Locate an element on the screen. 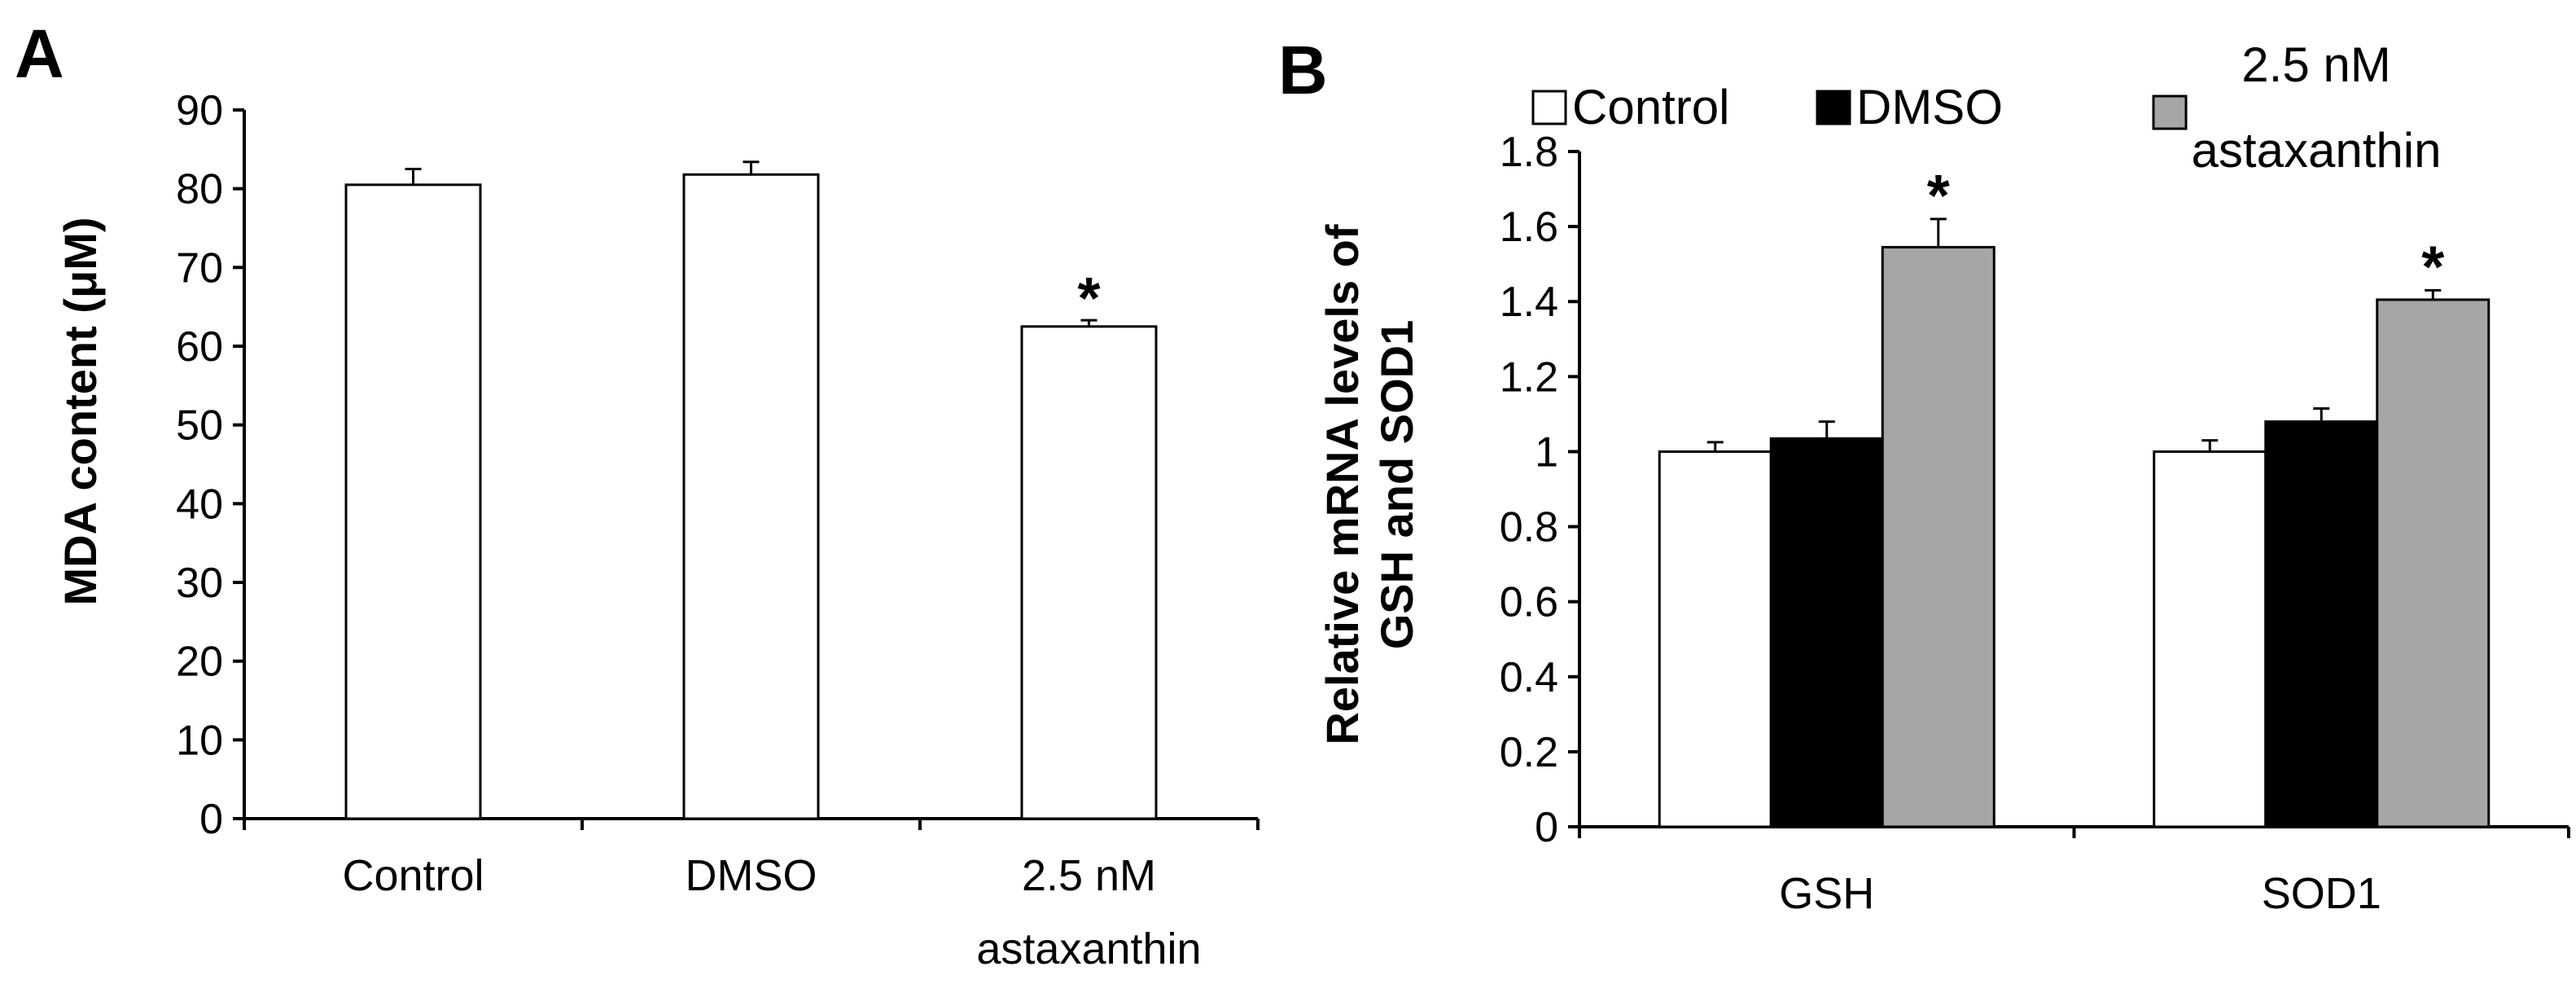  panel-a-y-tick-label: 20 is located at coordinates (199, 662).